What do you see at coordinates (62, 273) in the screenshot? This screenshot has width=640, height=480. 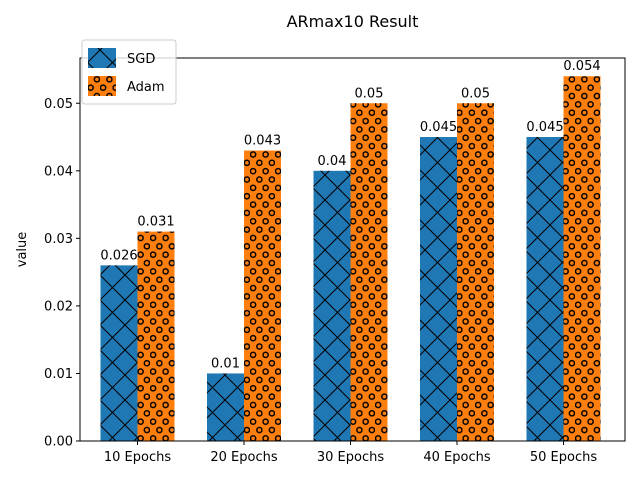 I see `y-axis: 0.00 0.01 0.02 0.03 0.04 0.05` at bounding box center [62, 273].